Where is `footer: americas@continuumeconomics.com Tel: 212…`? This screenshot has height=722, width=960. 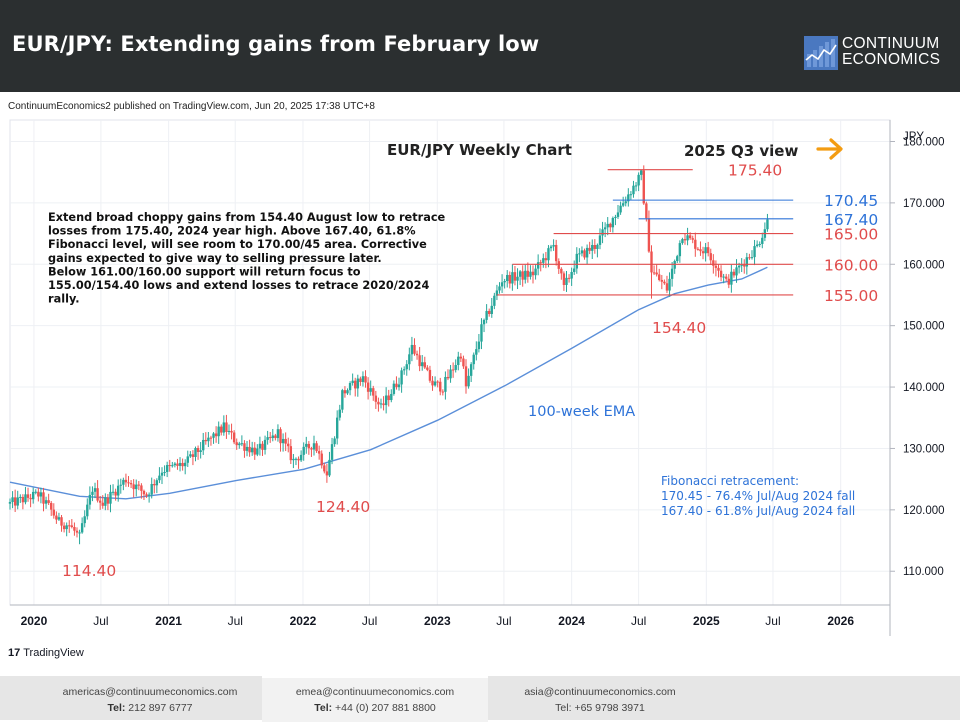
footer: americas@continuumeconomics.com Tel: 212… is located at coordinates (480, 699).